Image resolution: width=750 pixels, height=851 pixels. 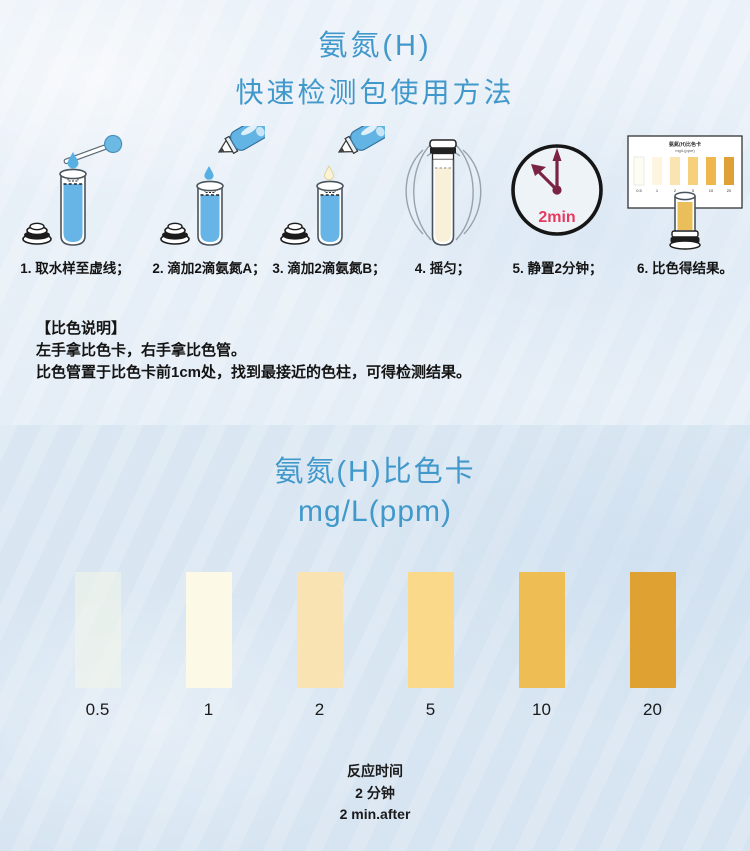 I want to click on svg-text: 5, so click(x=693, y=190).